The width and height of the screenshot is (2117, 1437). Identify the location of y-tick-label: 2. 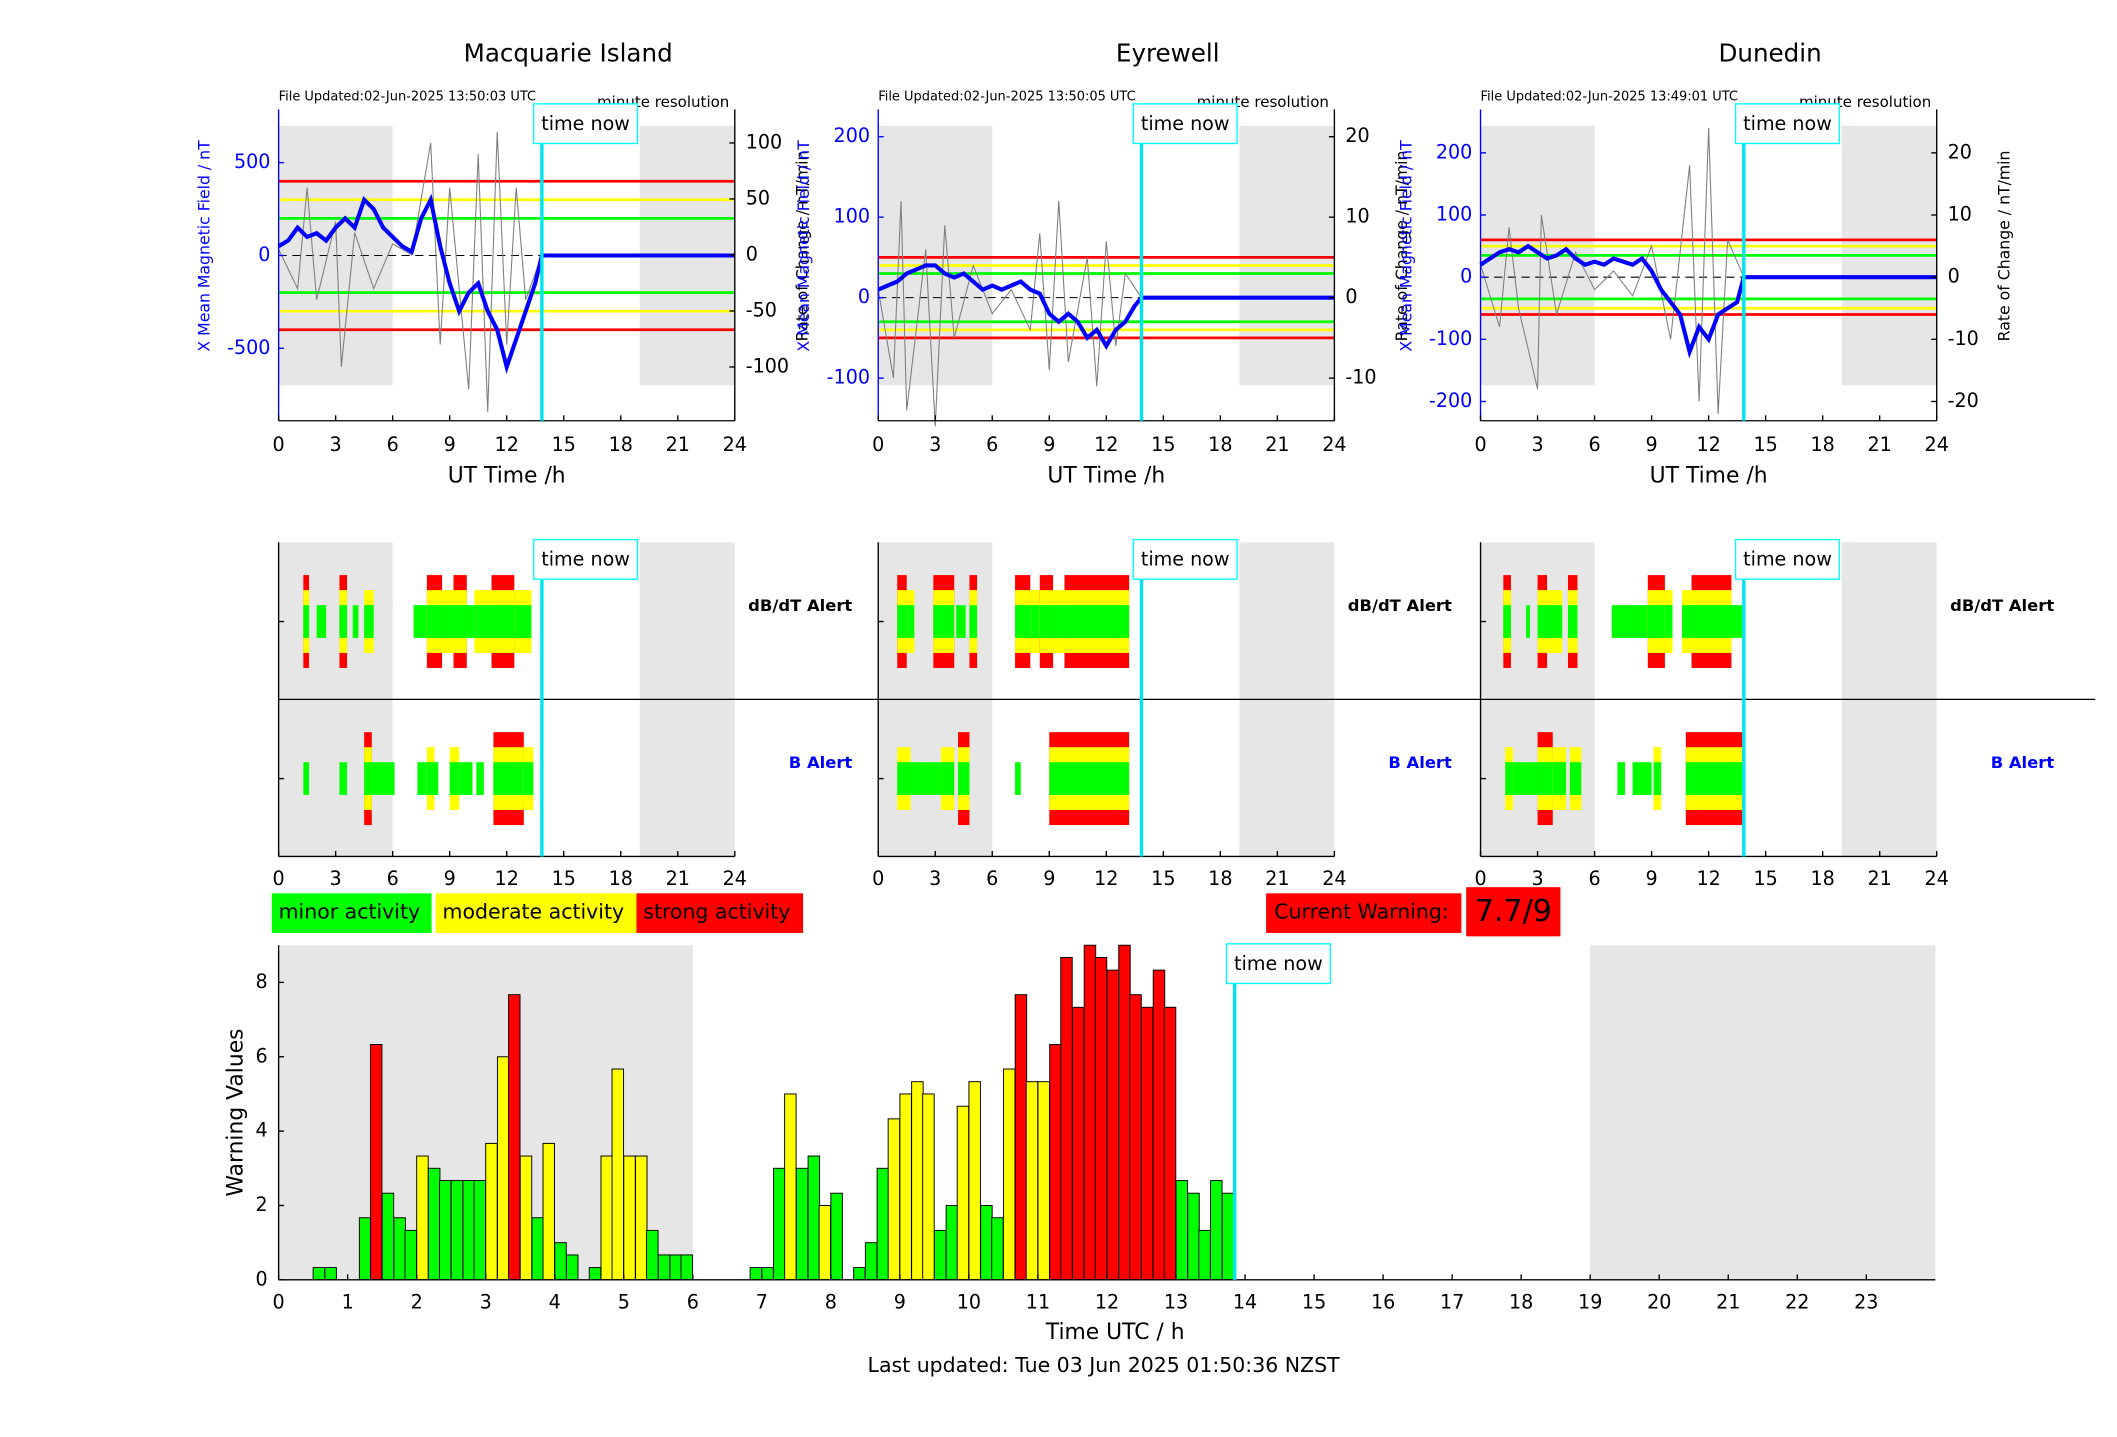
(262, 1204).